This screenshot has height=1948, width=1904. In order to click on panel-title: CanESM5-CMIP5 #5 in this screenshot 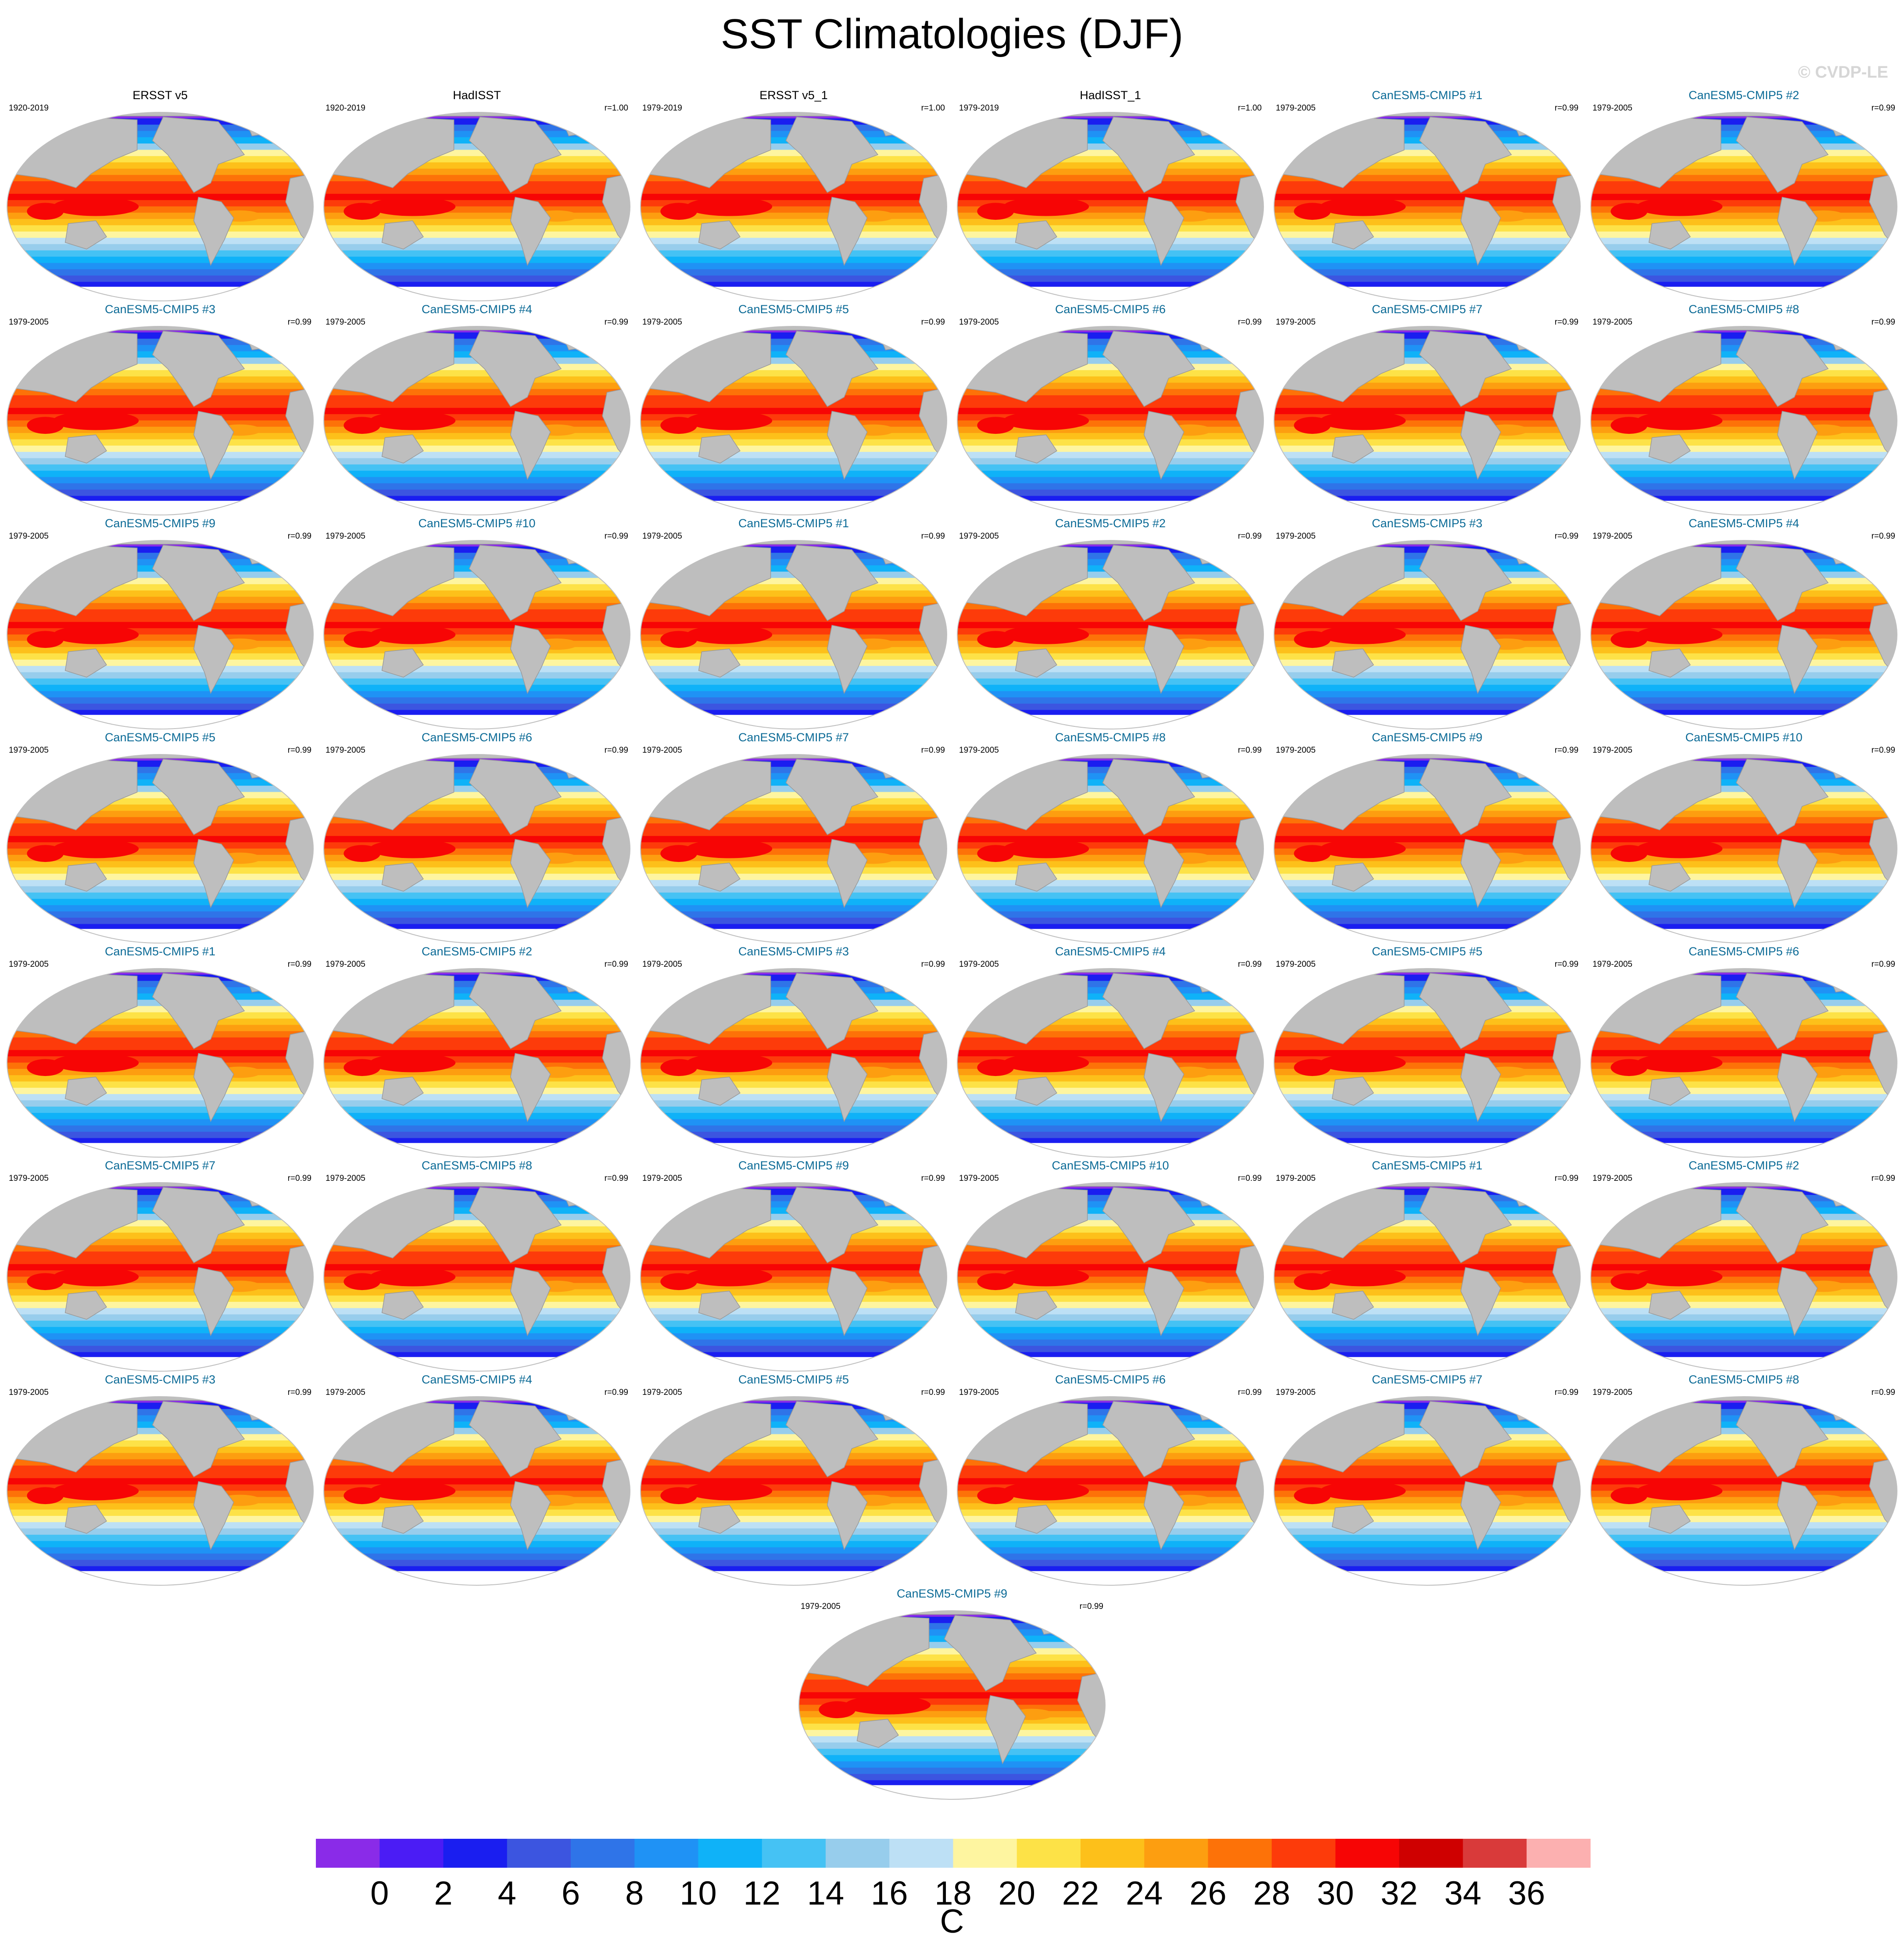, I will do `click(1427, 952)`.